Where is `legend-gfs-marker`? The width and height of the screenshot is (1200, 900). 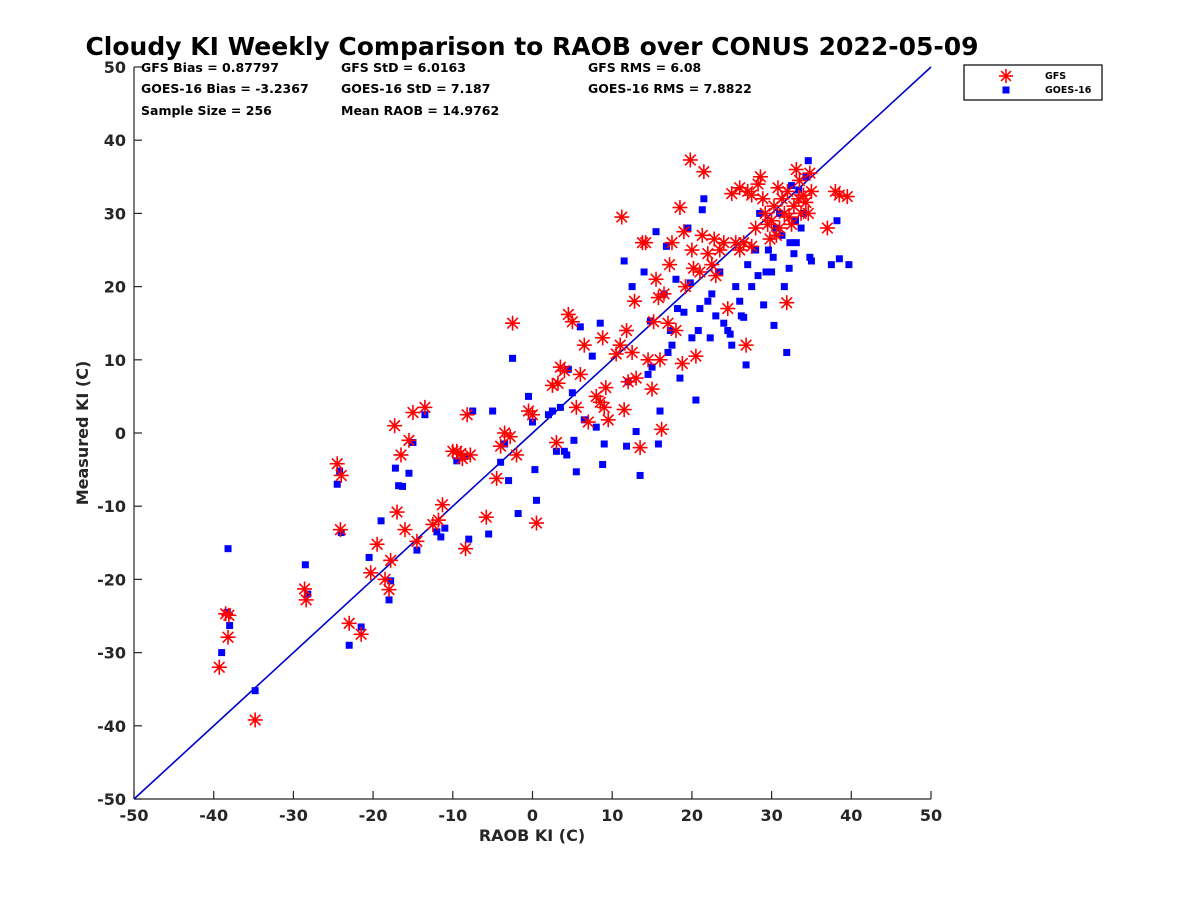
legend-gfs-marker is located at coordinates (1006, 76).